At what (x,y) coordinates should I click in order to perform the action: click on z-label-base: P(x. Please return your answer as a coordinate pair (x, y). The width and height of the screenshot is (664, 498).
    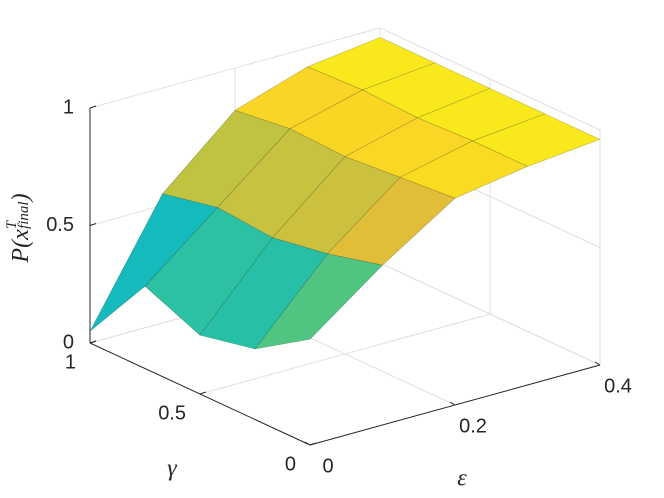
    Looking at the image, I should click on (21, 246).